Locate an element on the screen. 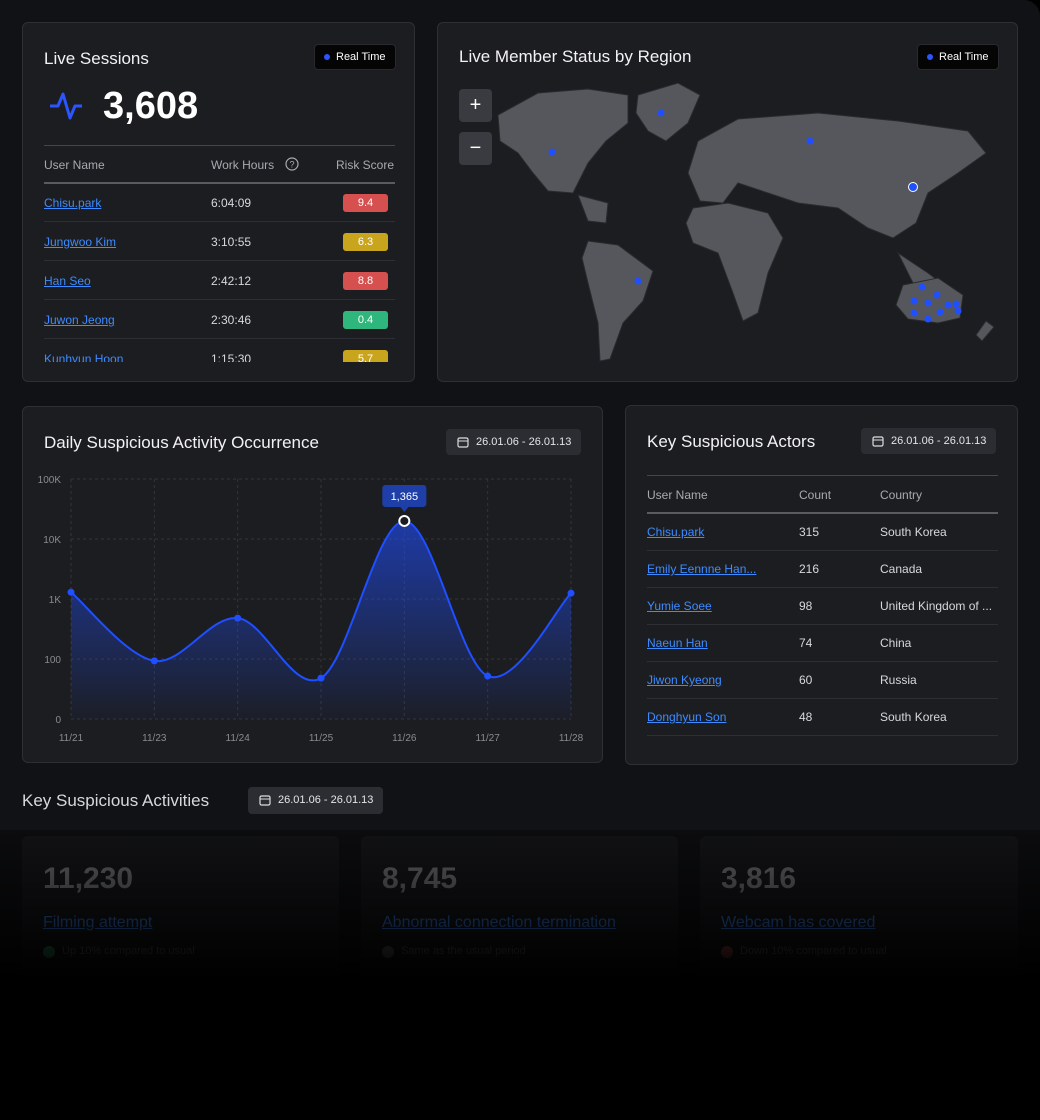 The height and width of the screenshot is (1120, 1040). work-hours: 2:30:46 is located at coordinates (231, 320).